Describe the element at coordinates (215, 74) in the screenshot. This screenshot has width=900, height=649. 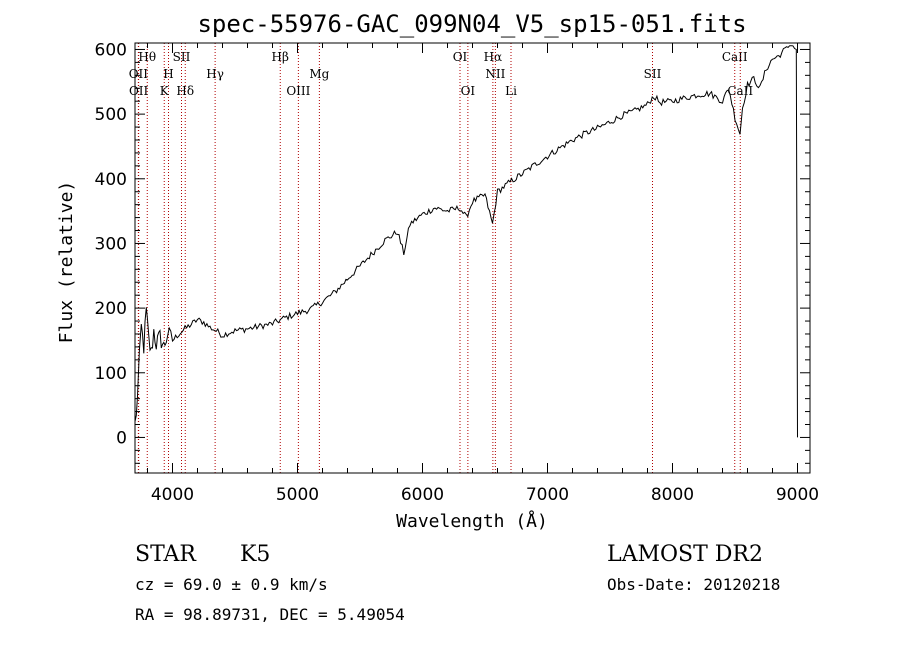
I see `line-marker-label: Hγ` at that location.